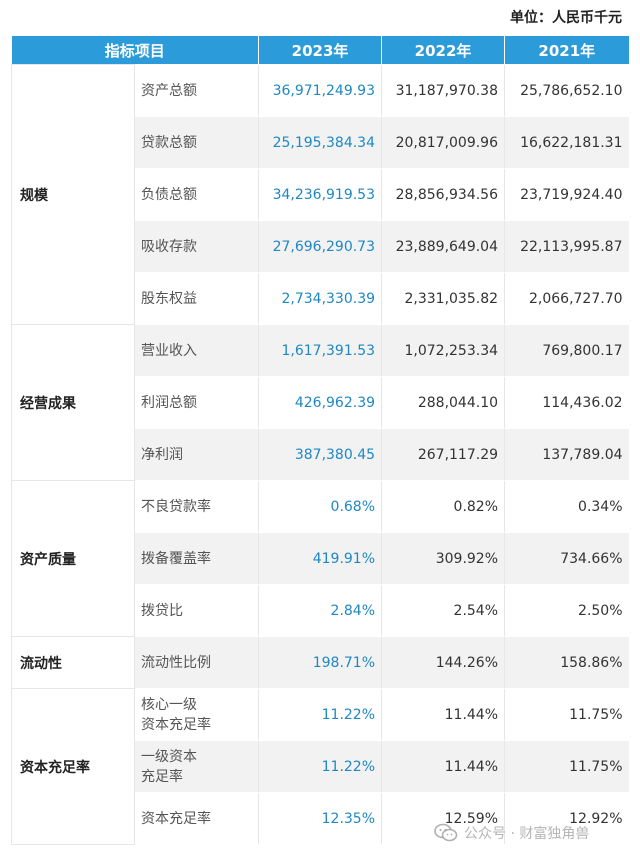  I want to click on value-2023-cell: 25,195,384.34, so click(320, 142).